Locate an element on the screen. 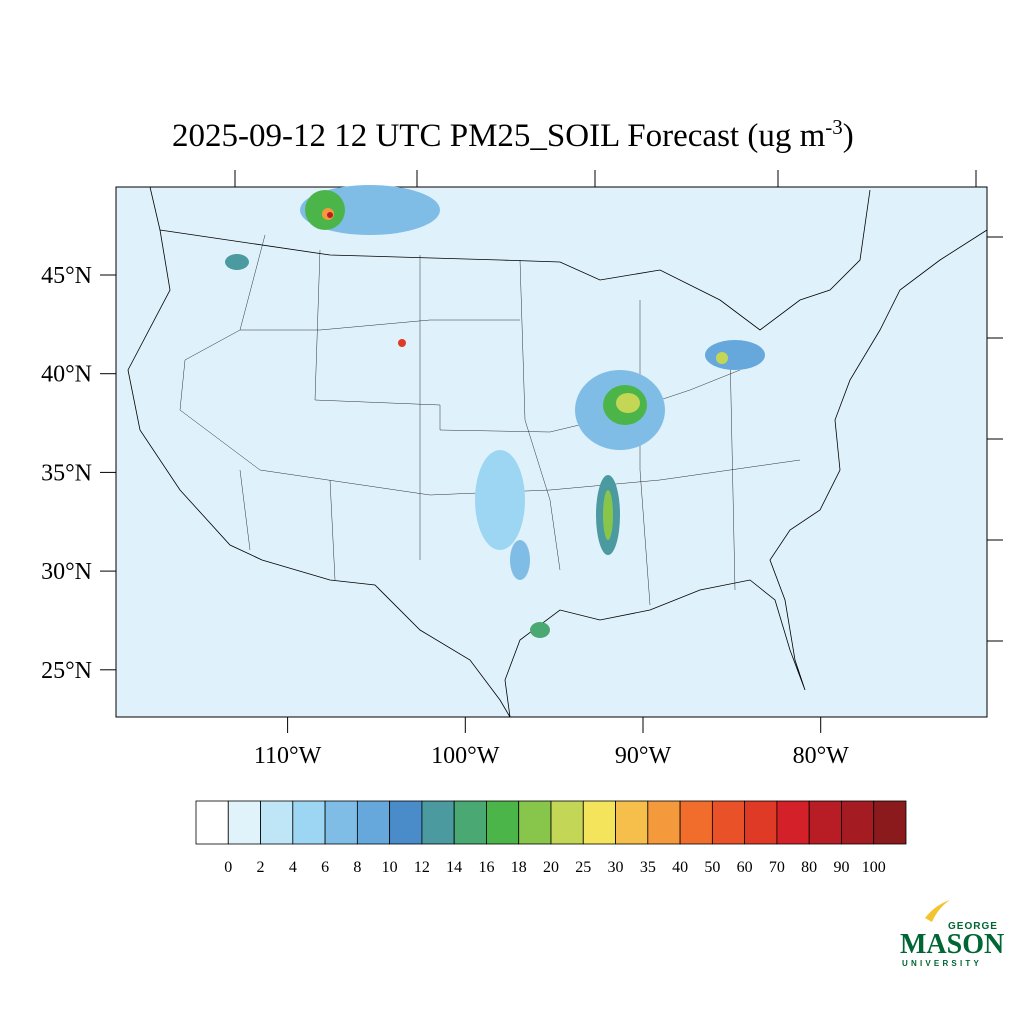 This screenshot has width=1024, height=1024. colorbar-label: 8 is located at coordinates (357, 867).